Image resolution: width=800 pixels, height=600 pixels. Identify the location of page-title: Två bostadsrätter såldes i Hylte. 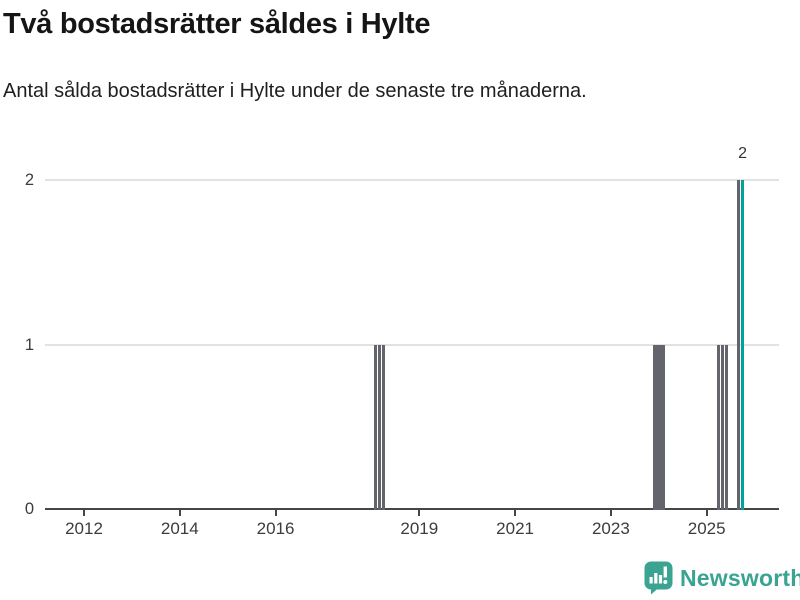
(217, 24).